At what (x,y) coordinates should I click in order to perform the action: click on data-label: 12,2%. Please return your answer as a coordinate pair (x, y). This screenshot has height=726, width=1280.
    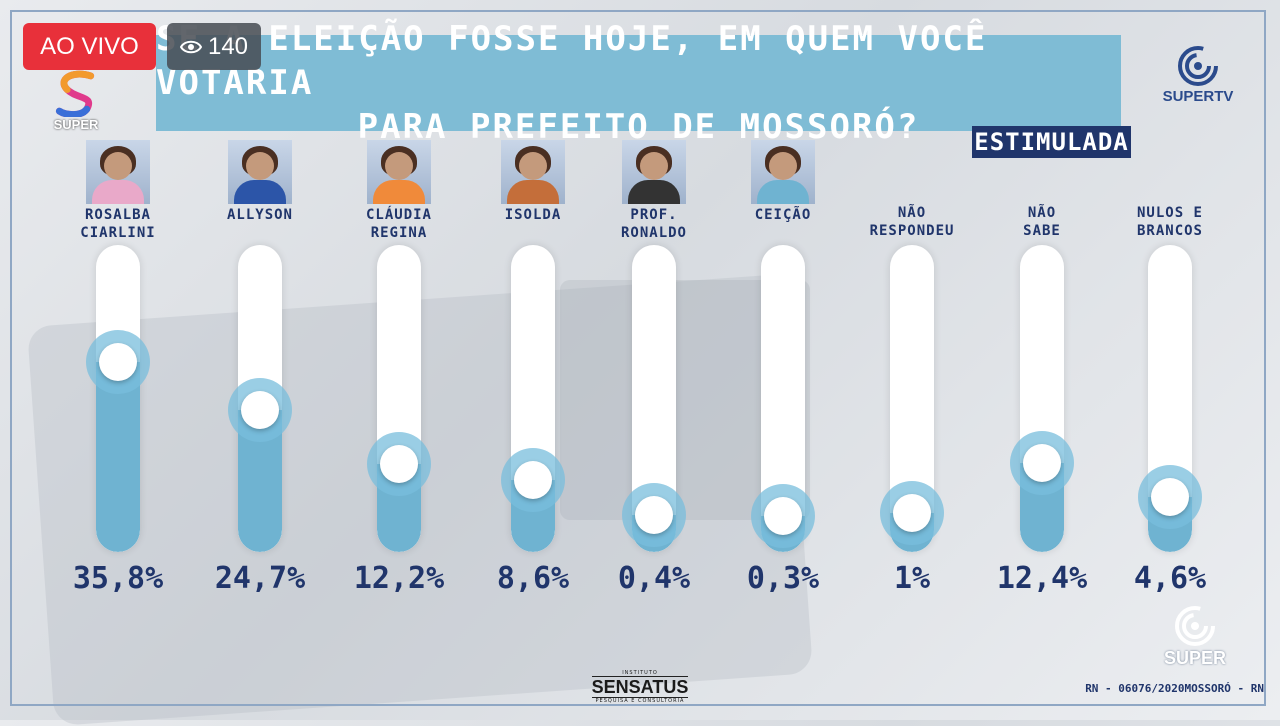
    Looking at the image, I should click on (399, 578).